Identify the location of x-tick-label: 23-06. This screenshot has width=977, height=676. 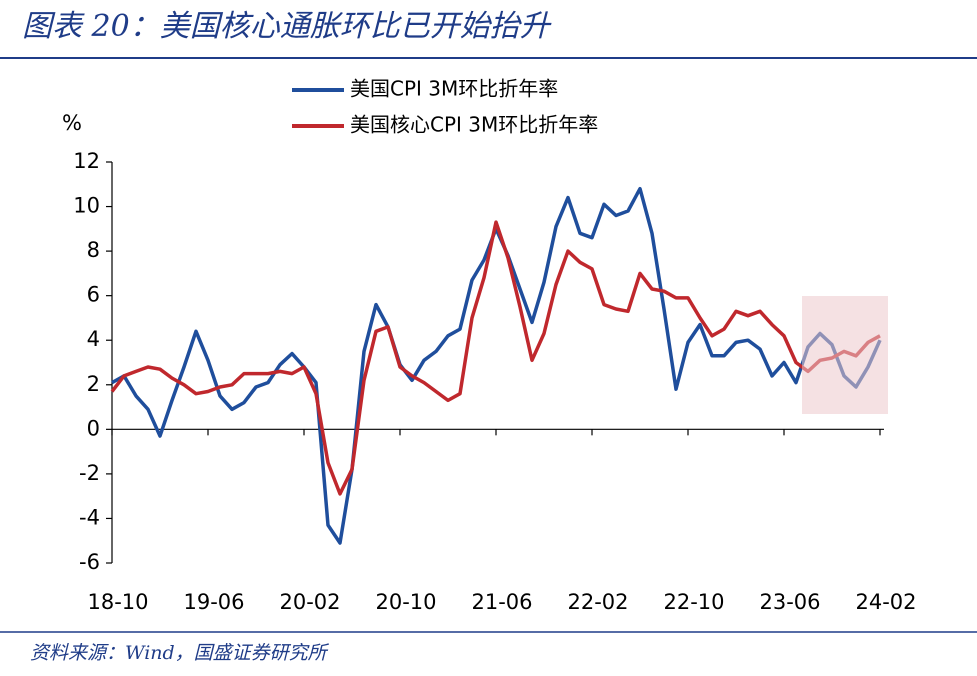
(789, 602).